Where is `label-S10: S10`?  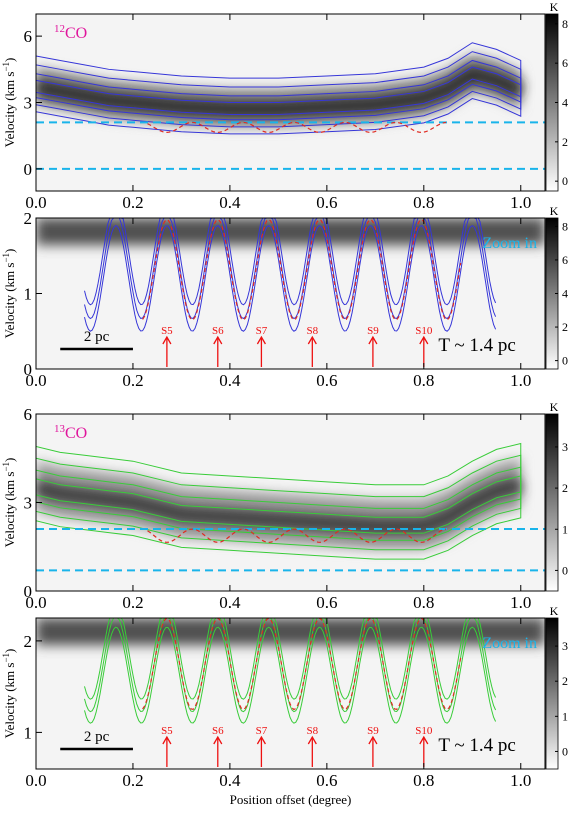
label-S10: S10 is located at coordinates (424, 331).